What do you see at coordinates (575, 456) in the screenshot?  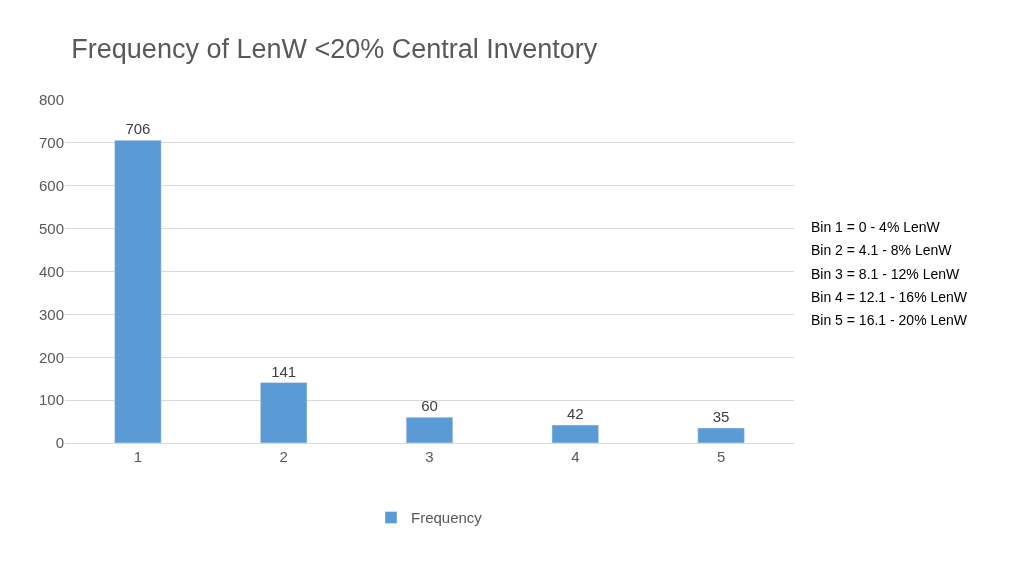 I see `x-tick-label: 4` at bounding box center [575, 456].